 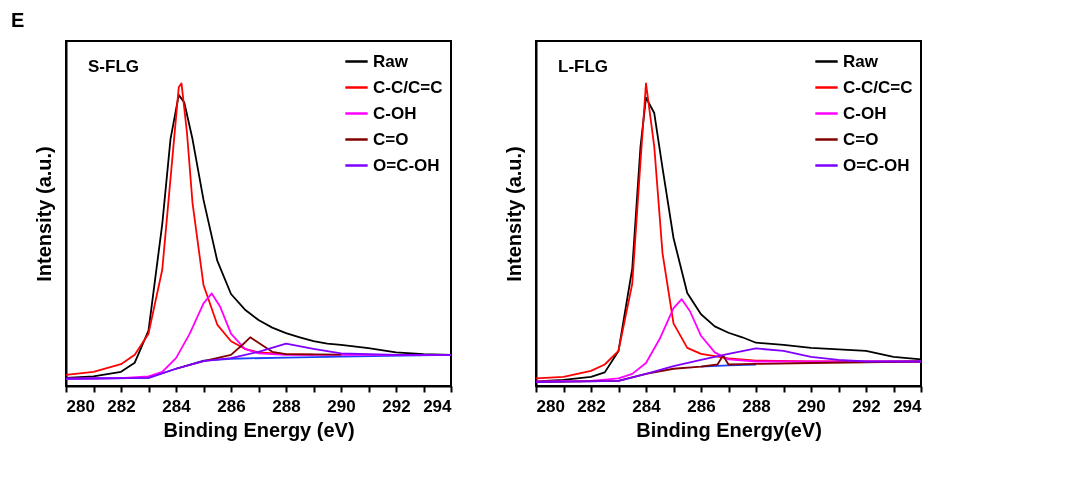 What do you see at coordinates (259, 429) in the screenshot?
I see `x-axis-title: Binding Energy (eV)` at bounding box center [259, 429].